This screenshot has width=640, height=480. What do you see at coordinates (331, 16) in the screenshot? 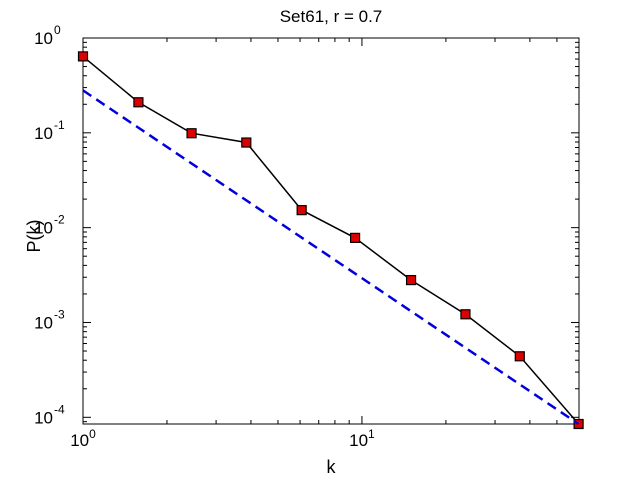
I see `chart-title: Set61, r = 0.7` at bounding box center [331, 16].